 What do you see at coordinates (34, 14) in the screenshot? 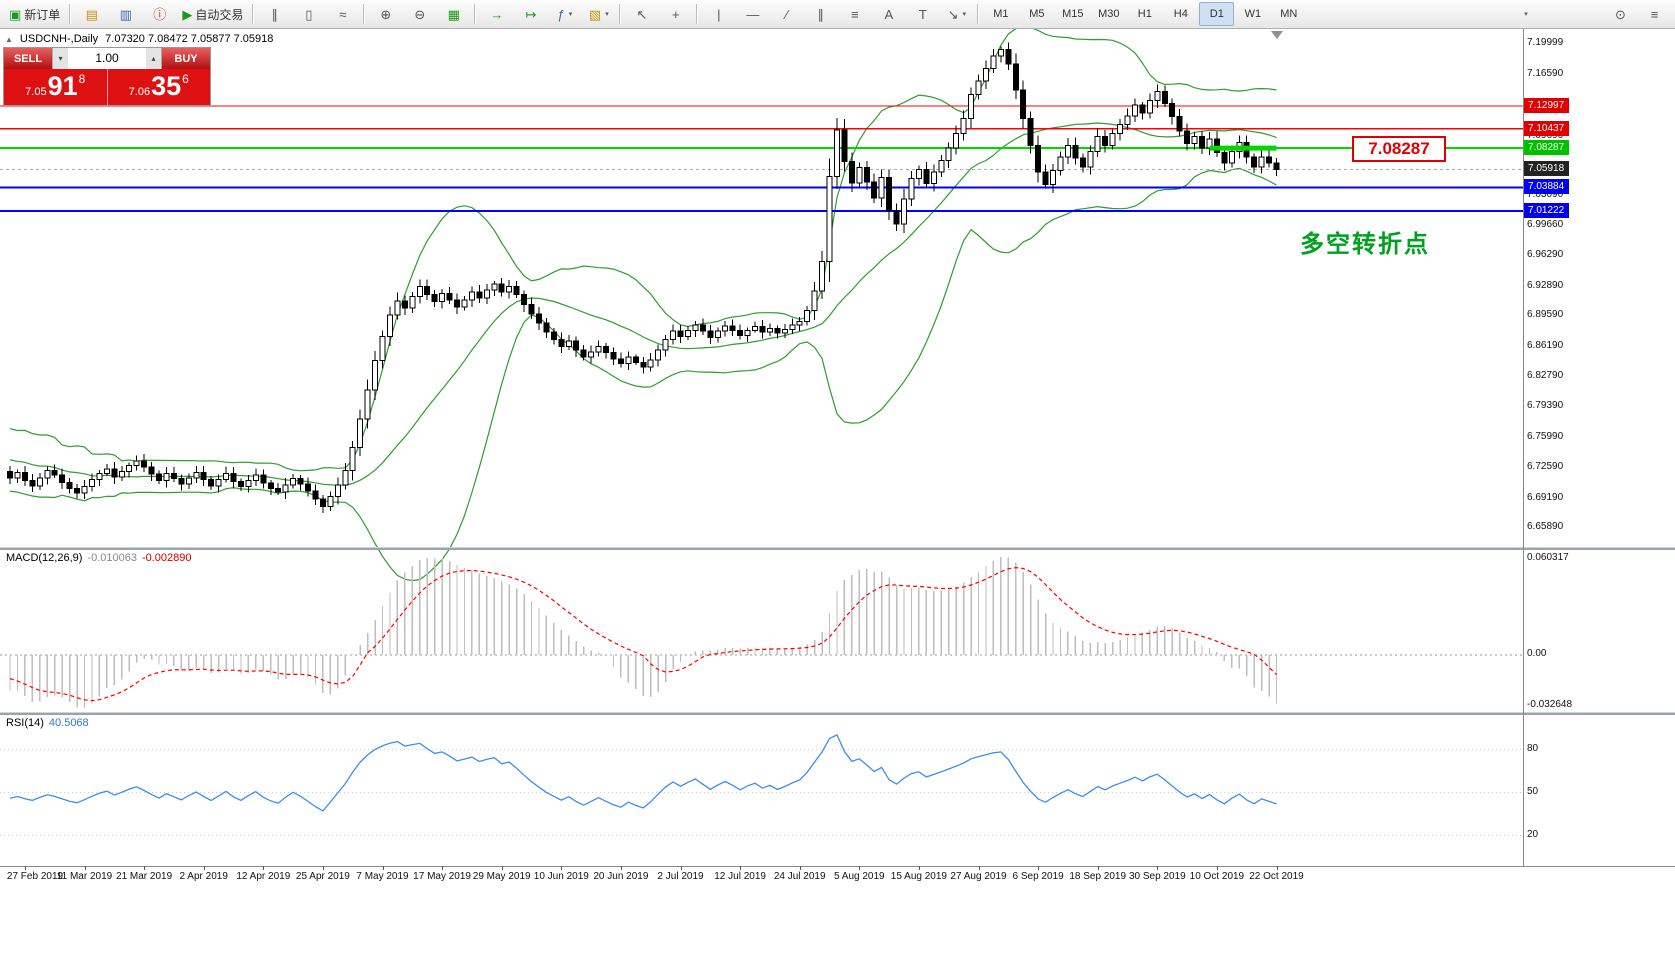
I see `new-order-button: ▣ 新订单` at bounding box center [34, 14].